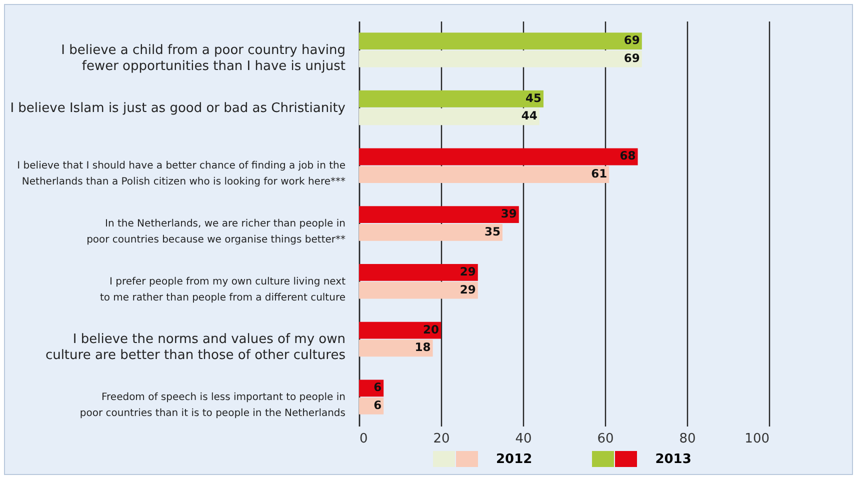 This screenshot has height=479, width=859. What do you see at coordinates (523, 439) in the screenshot?
I see `x-tick-label: 40` at bounding box center [523, 439].